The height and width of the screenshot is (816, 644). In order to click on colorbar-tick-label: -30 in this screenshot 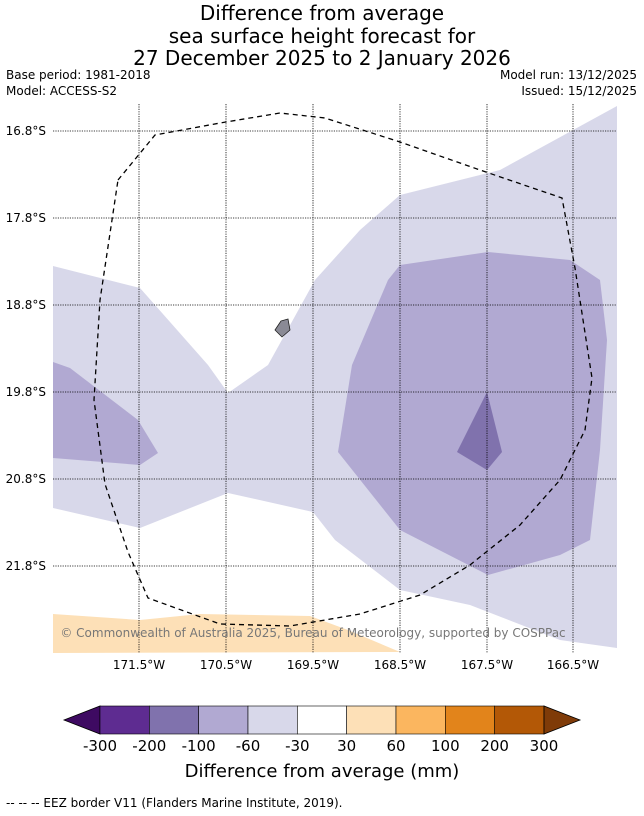, I will do `click(297, 746)`.